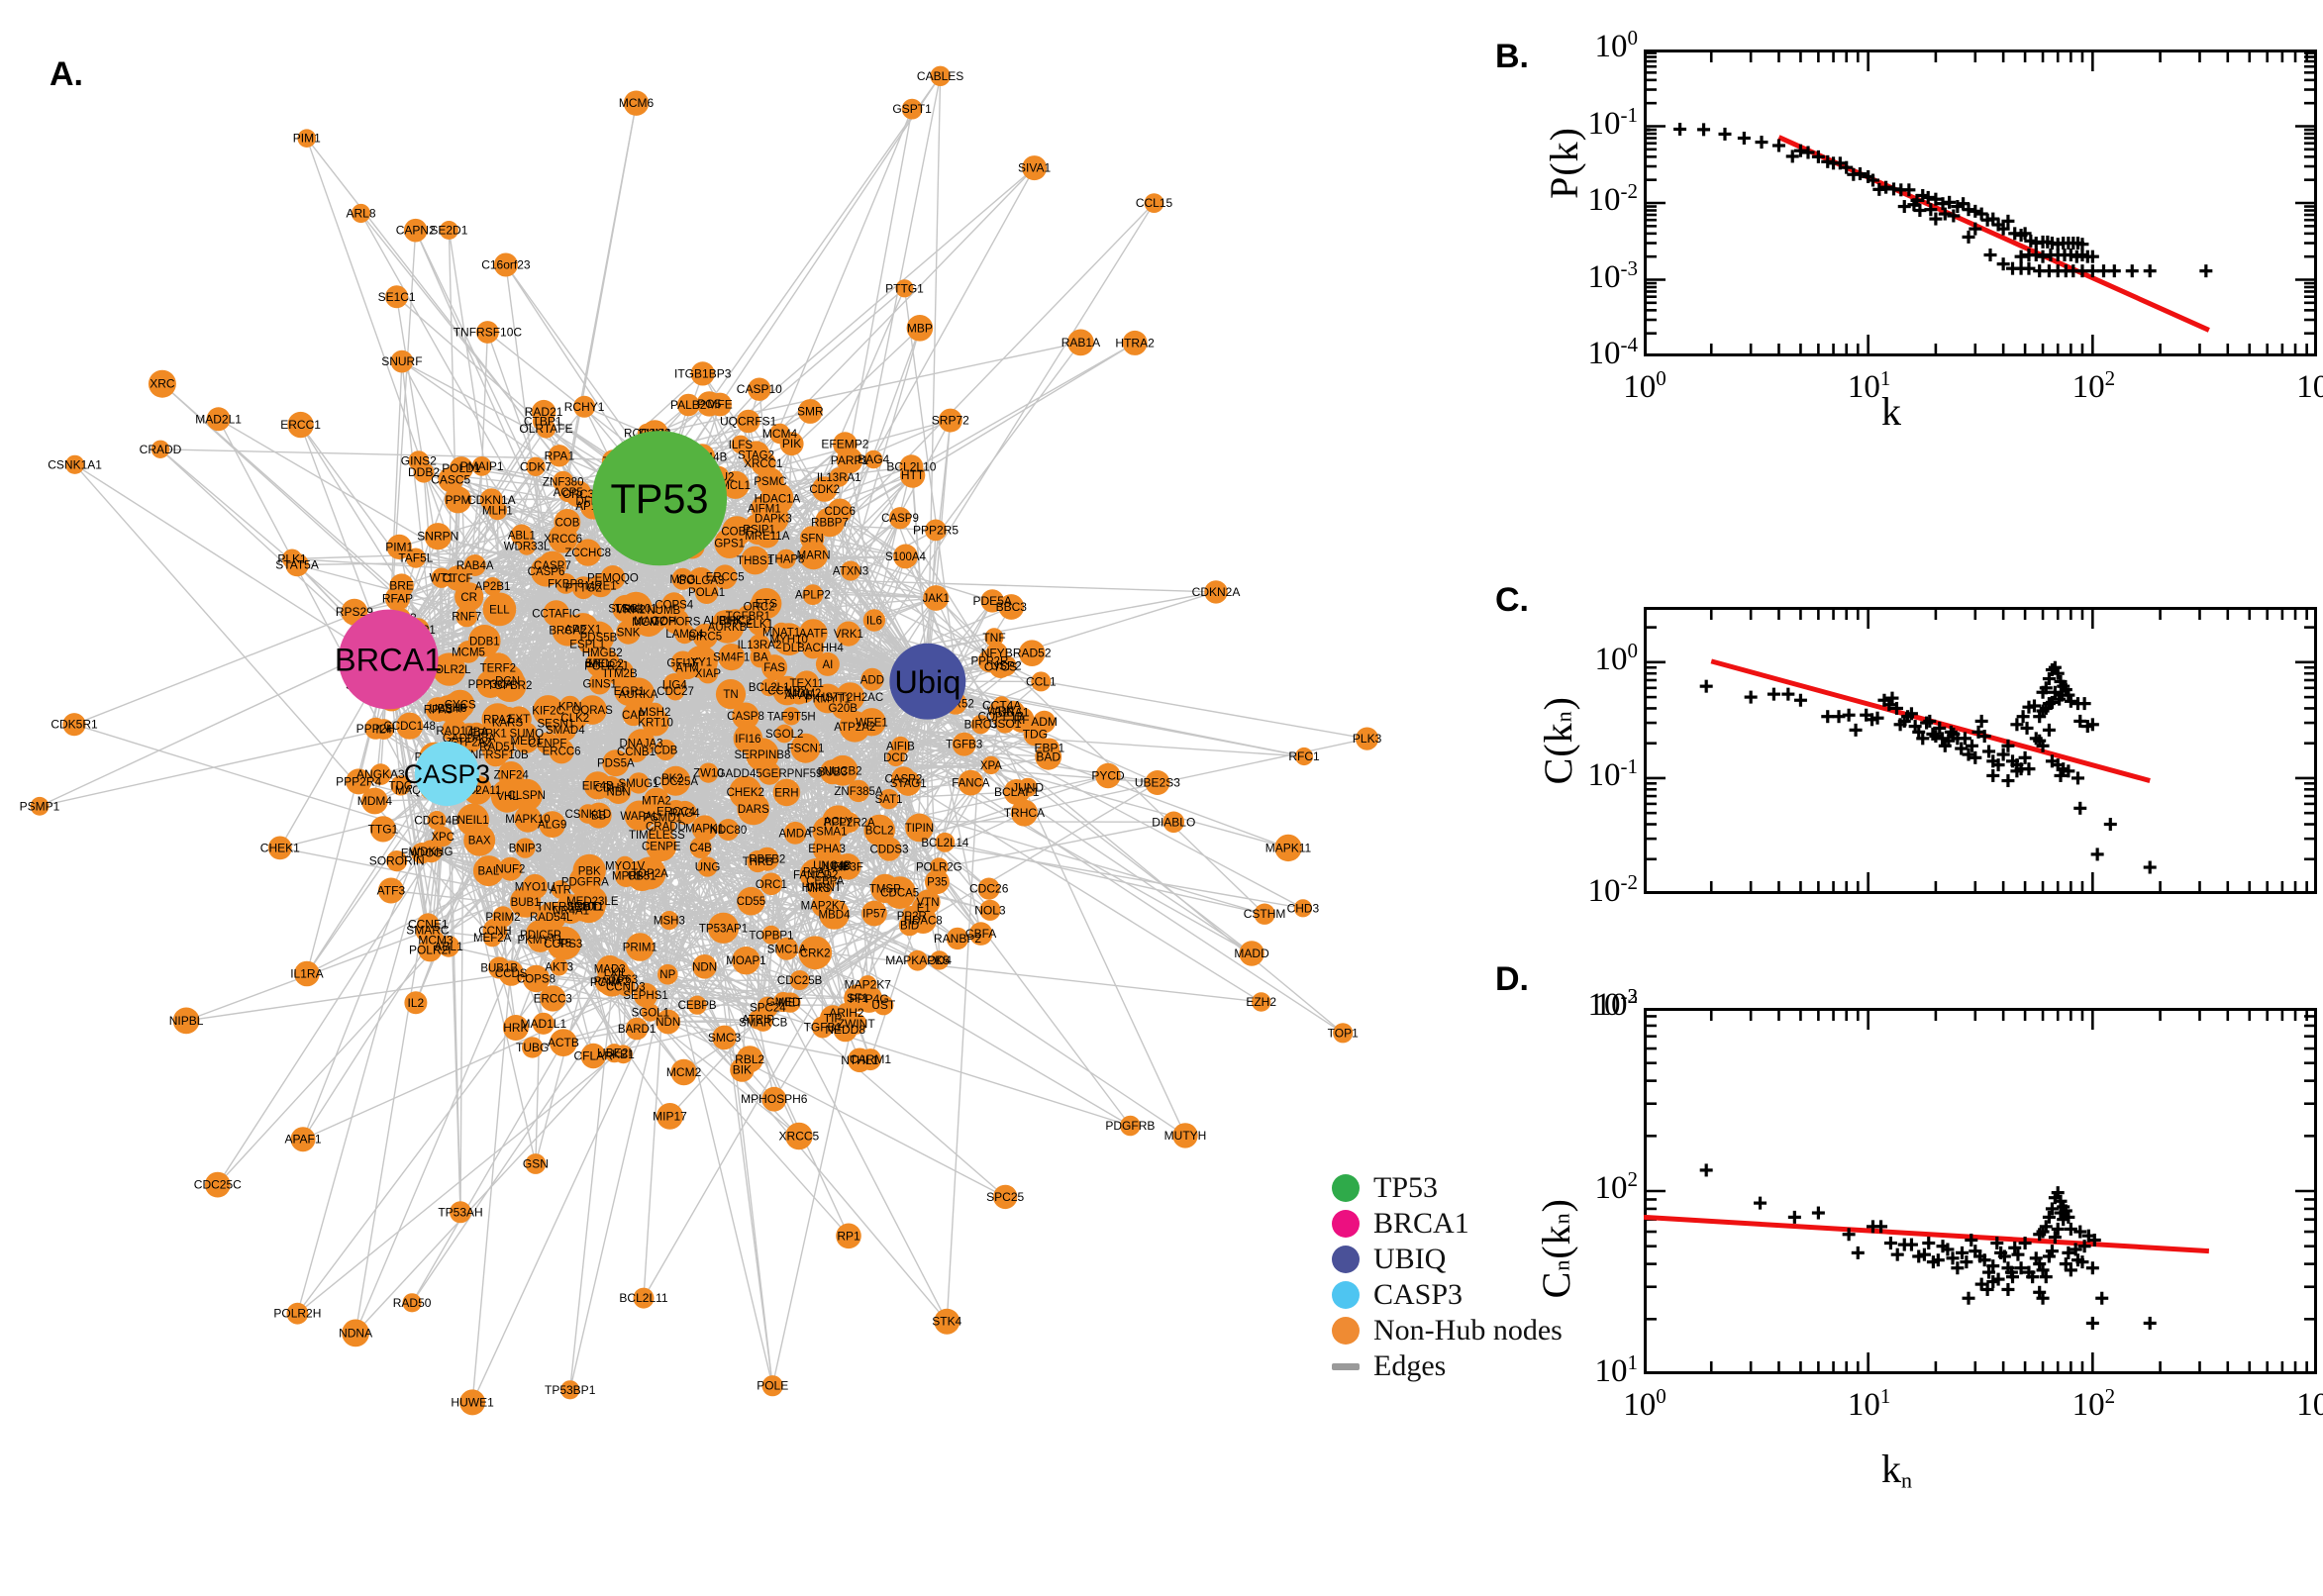  I want to click on hub-node-ubiq, so click(928, 682).